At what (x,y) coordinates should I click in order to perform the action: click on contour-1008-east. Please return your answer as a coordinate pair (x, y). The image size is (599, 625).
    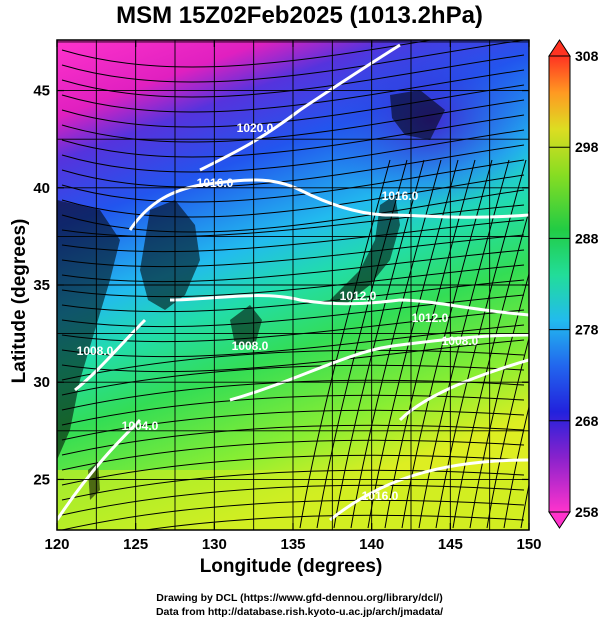
    Looking at the image, I should click on (379, 367).